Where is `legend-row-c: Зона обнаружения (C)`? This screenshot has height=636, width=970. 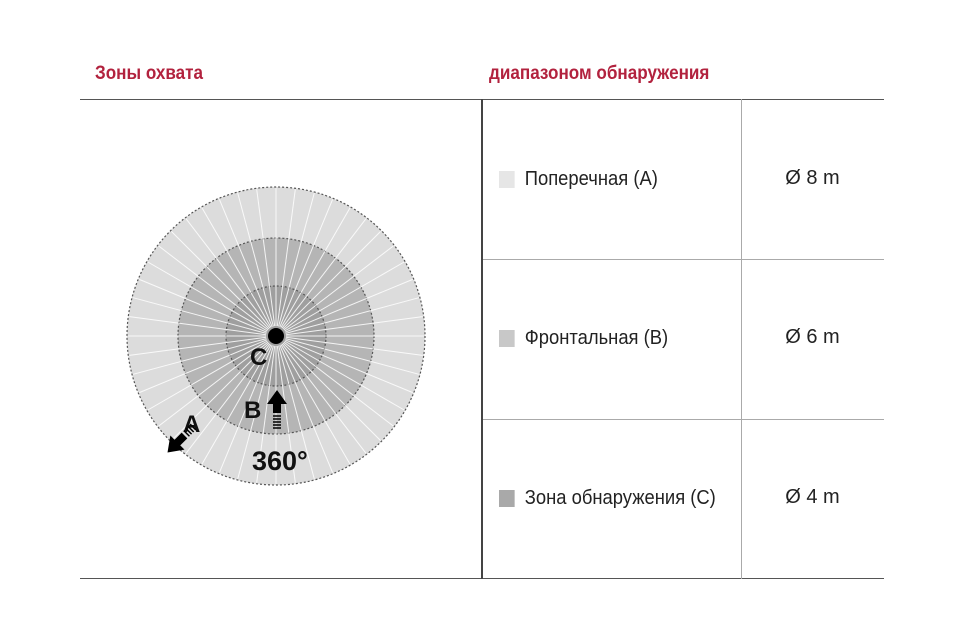 legend-row-c: Зона обнаружения (C) is located at coordinates (607, 498).